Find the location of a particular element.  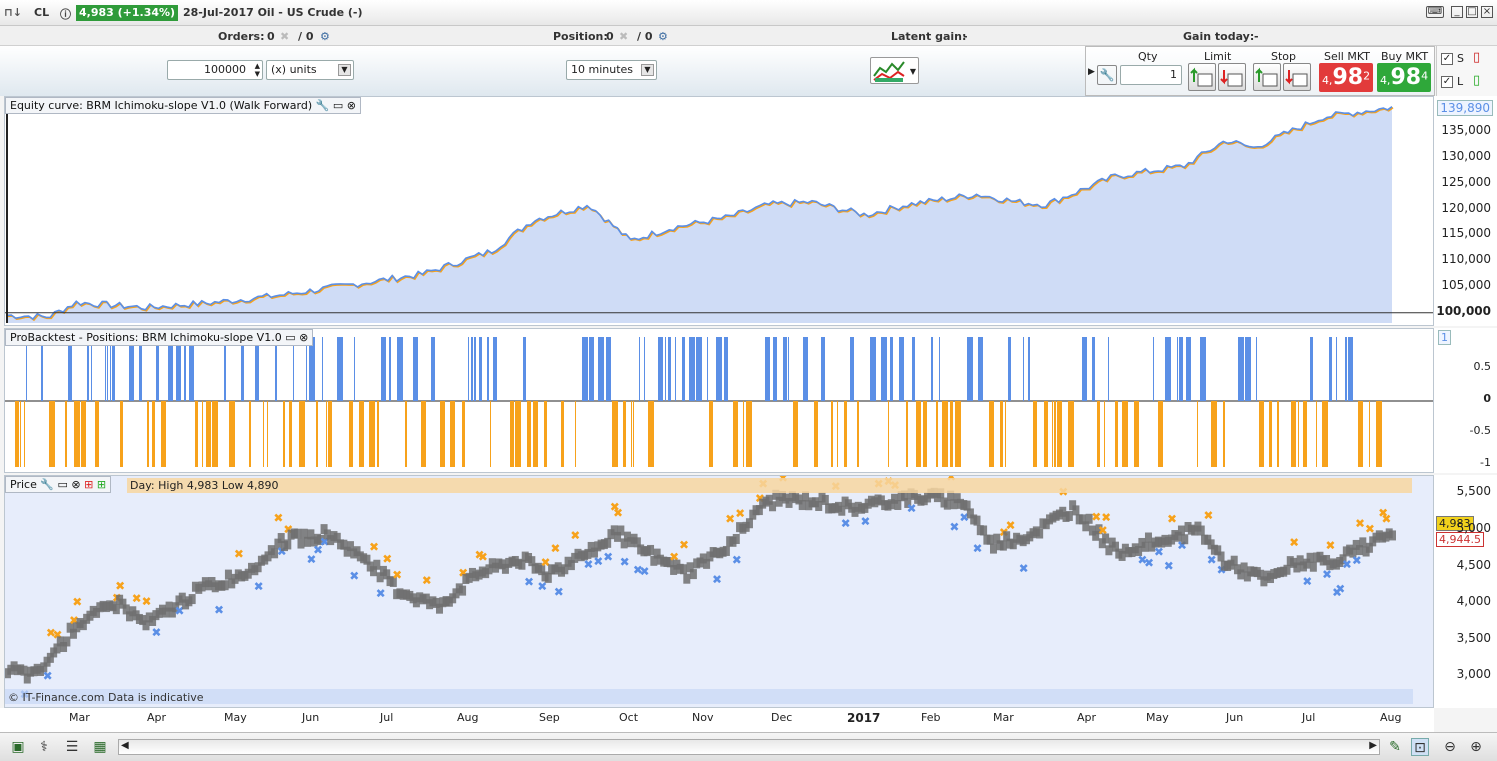

units-select: (x) units ▼ is located at coordinates (310, 70).